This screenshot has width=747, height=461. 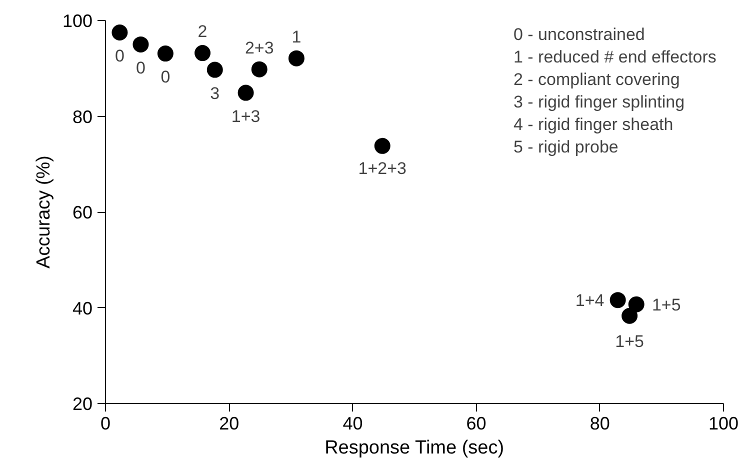 What do you see at coordinates (566, 147) in the screenshot?
I see `annotation: 5 - rigid probe` at bounding box center [566, 147].